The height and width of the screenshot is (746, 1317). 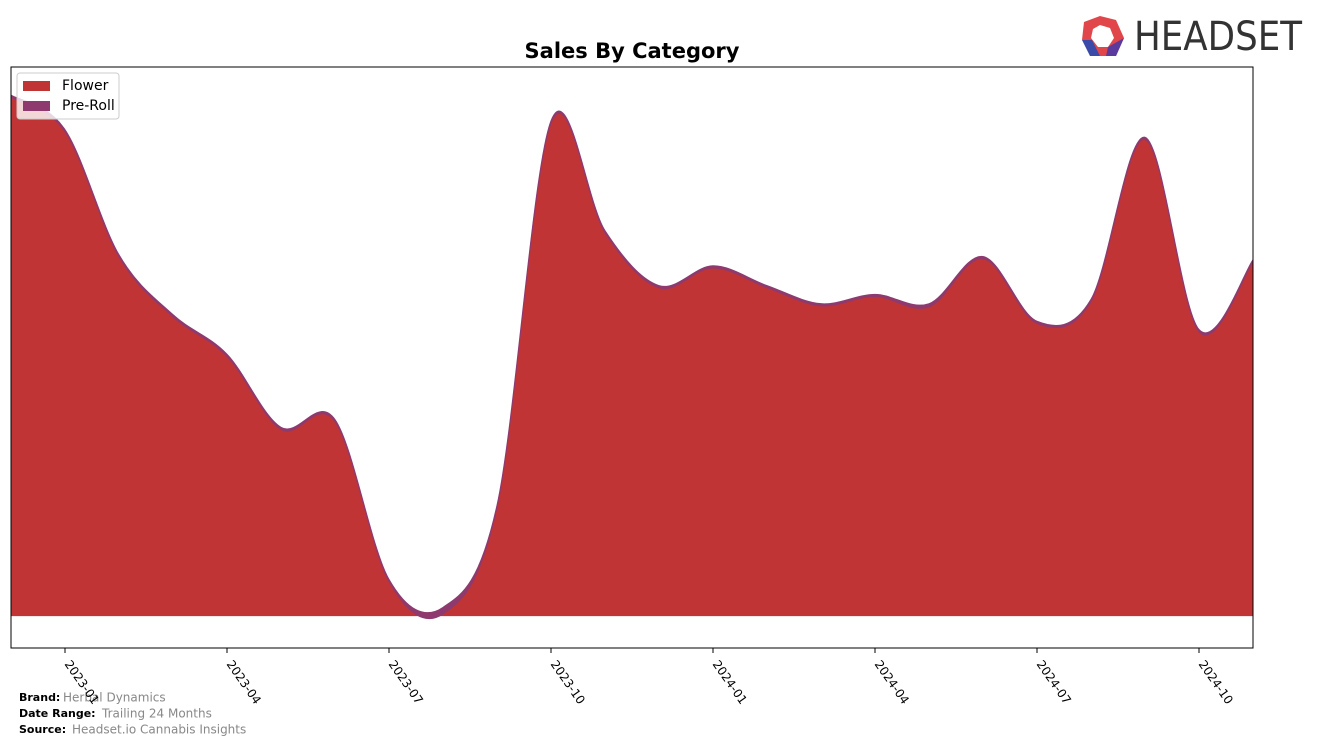 I want to click on x-tick-label: 2024-04, so click(x=892, y=682).